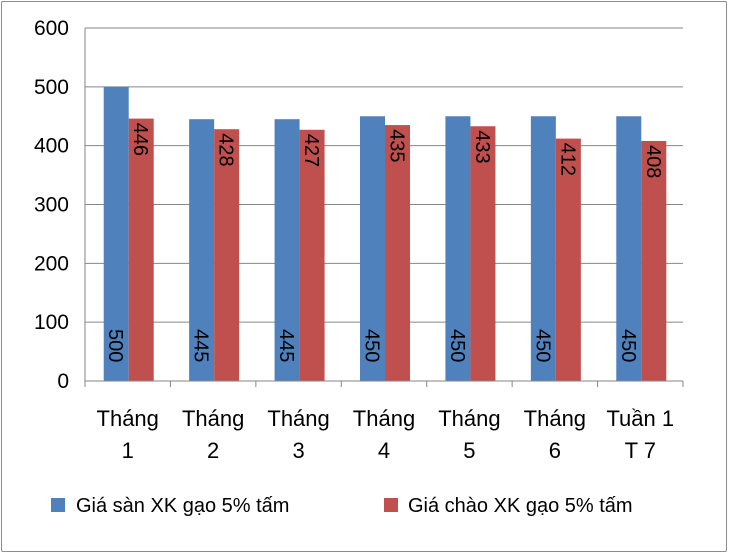  Describe the element at coordinates (51, 263) in the screenshot. I see `y-tick-label: 200` at that location.